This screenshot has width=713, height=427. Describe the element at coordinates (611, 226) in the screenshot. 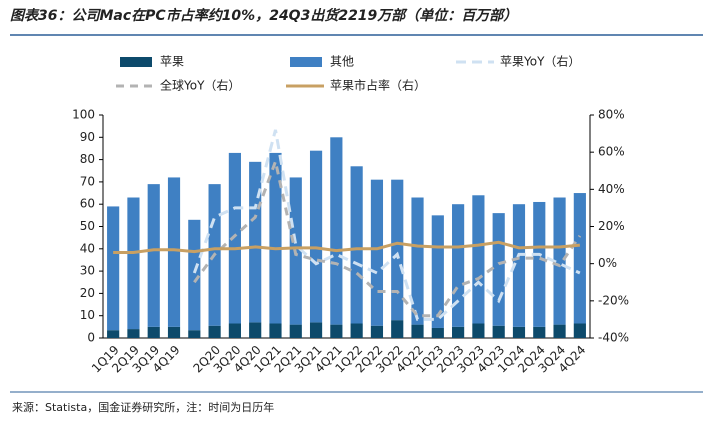

I see `y2-tick-label: 20%` at that location.